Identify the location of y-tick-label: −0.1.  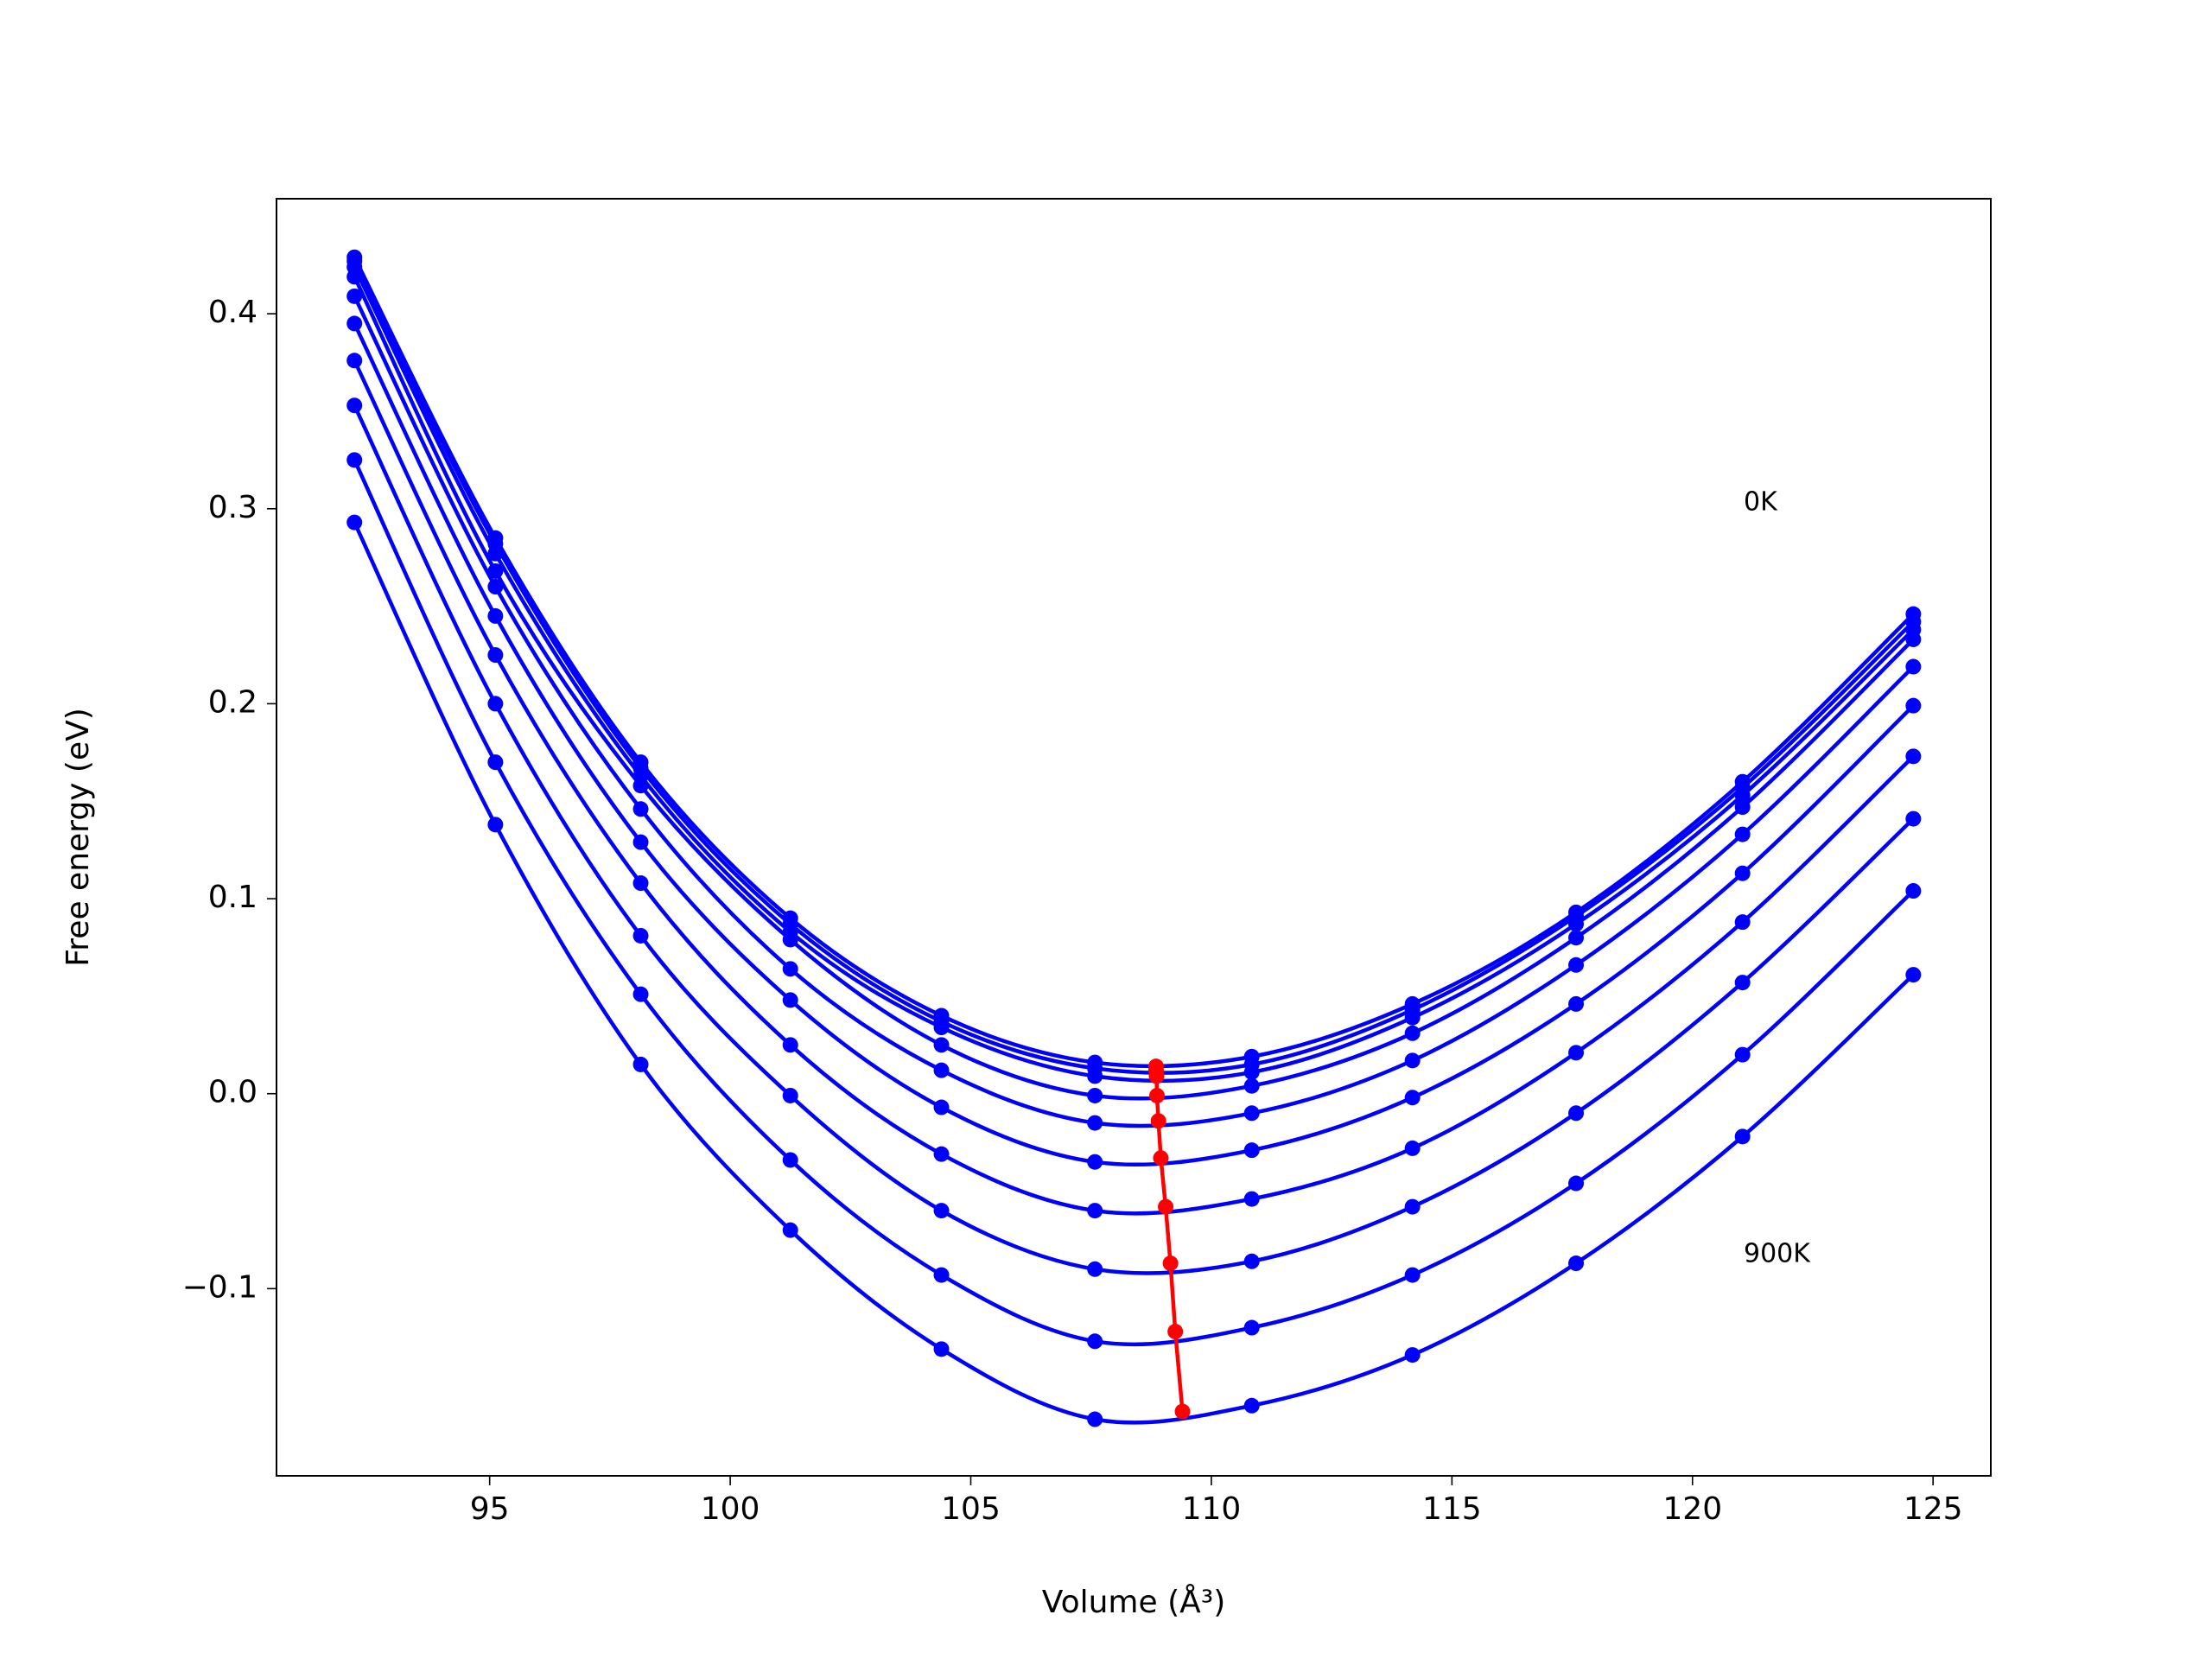
(219, 1287).